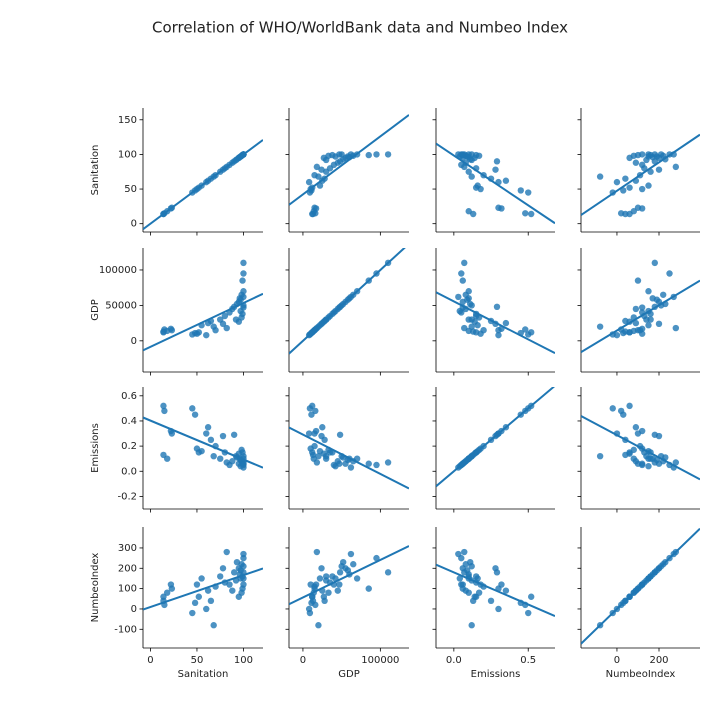  What do you see at coordinates (134, 609) in the screenshot?
I see `y-tick-label: 0` at bounding box center [134, 609].